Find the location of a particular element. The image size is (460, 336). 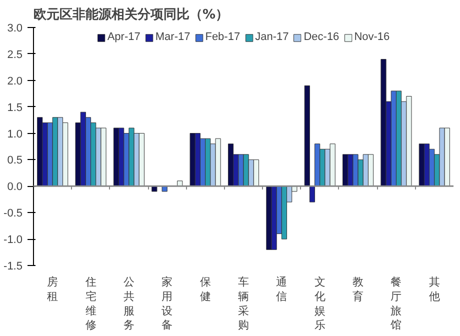

x-tick-label: 文化娱乐 is located at coordinates (320, 304).